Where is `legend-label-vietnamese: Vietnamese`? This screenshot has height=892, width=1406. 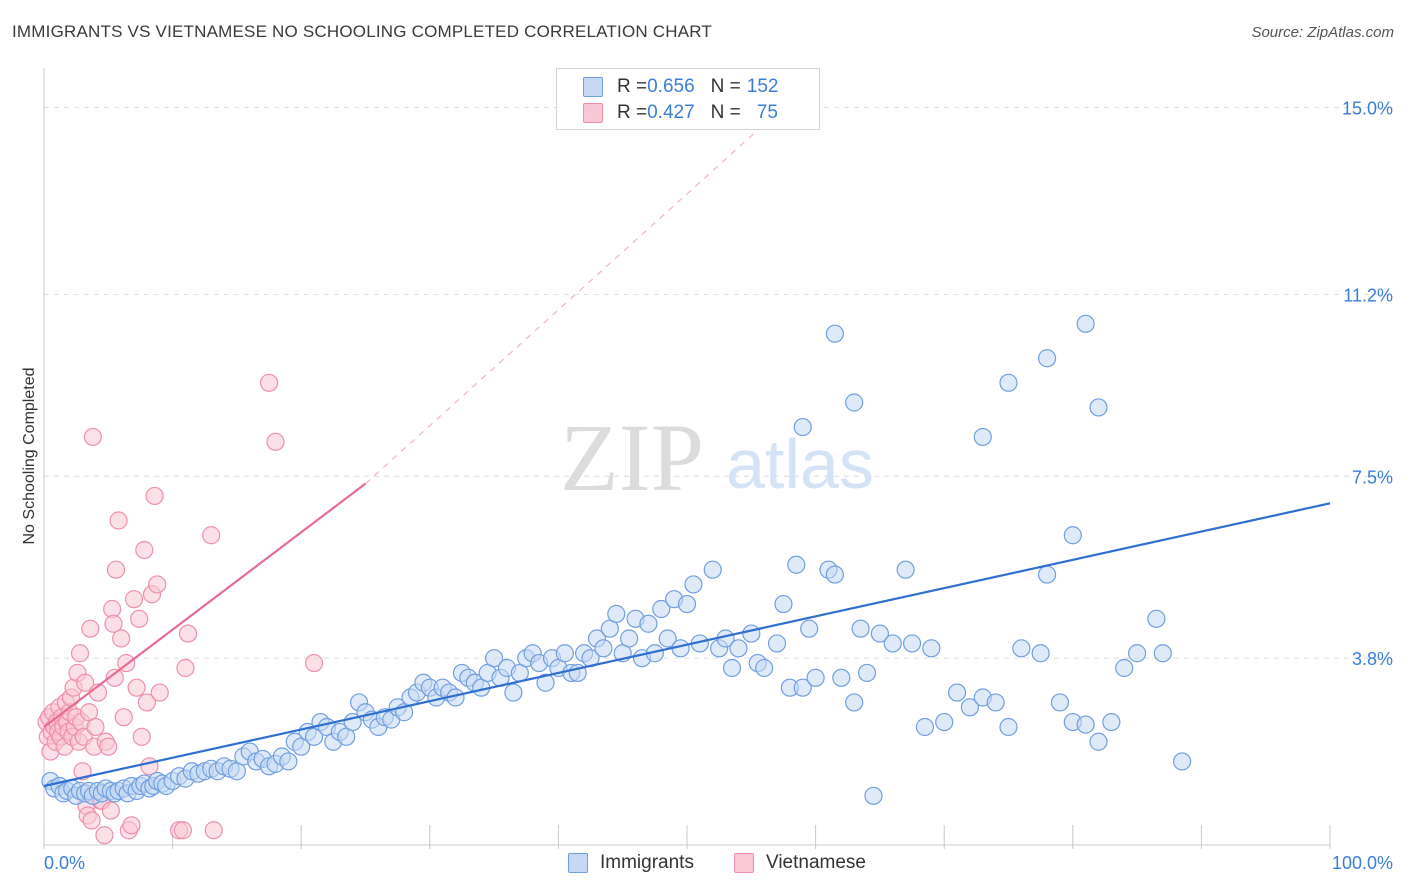 legend-label-vietnamese: Vietnamese is located at coordinates (816, 862).